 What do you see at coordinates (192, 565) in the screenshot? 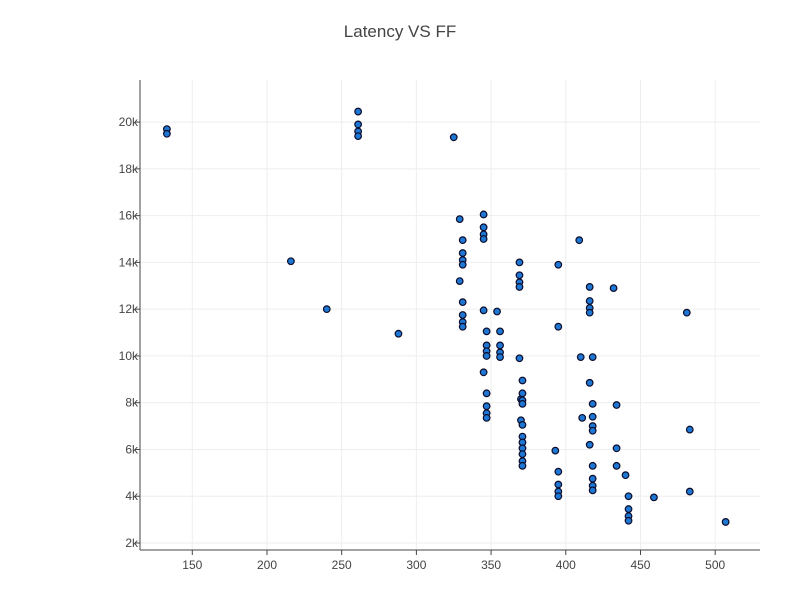
I see `x-tick-label: 150` at bounding box center [192, 565].